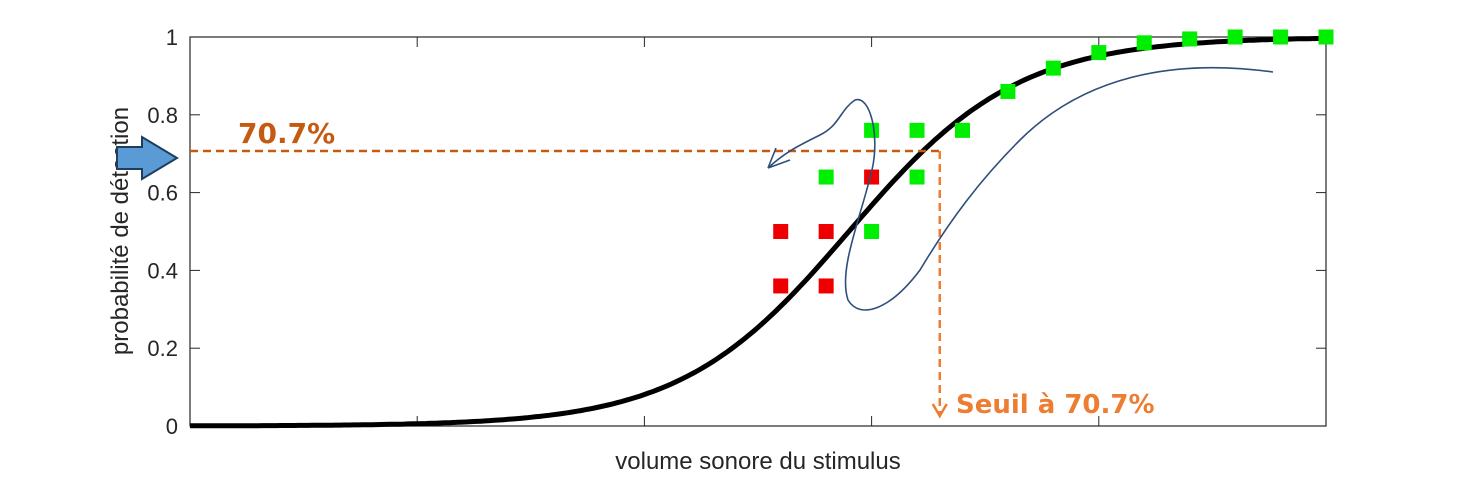 The height and width of the screenshot is (489, 1467). What do you see at coordinates (1055, 405) in the screenshot?
I see `seuil-label: Seuil à 70.7%` at bounding box center [1055, 405].